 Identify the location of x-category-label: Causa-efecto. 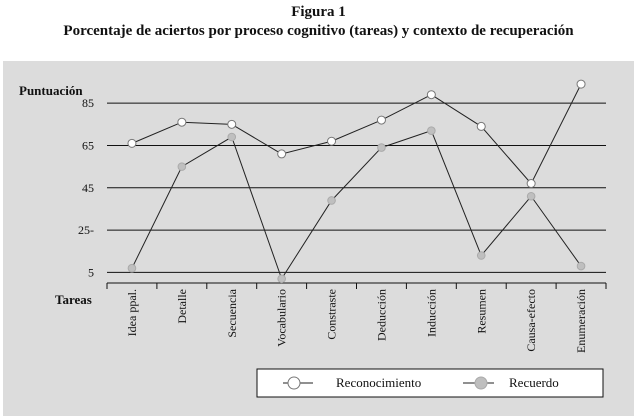
(531, 320).